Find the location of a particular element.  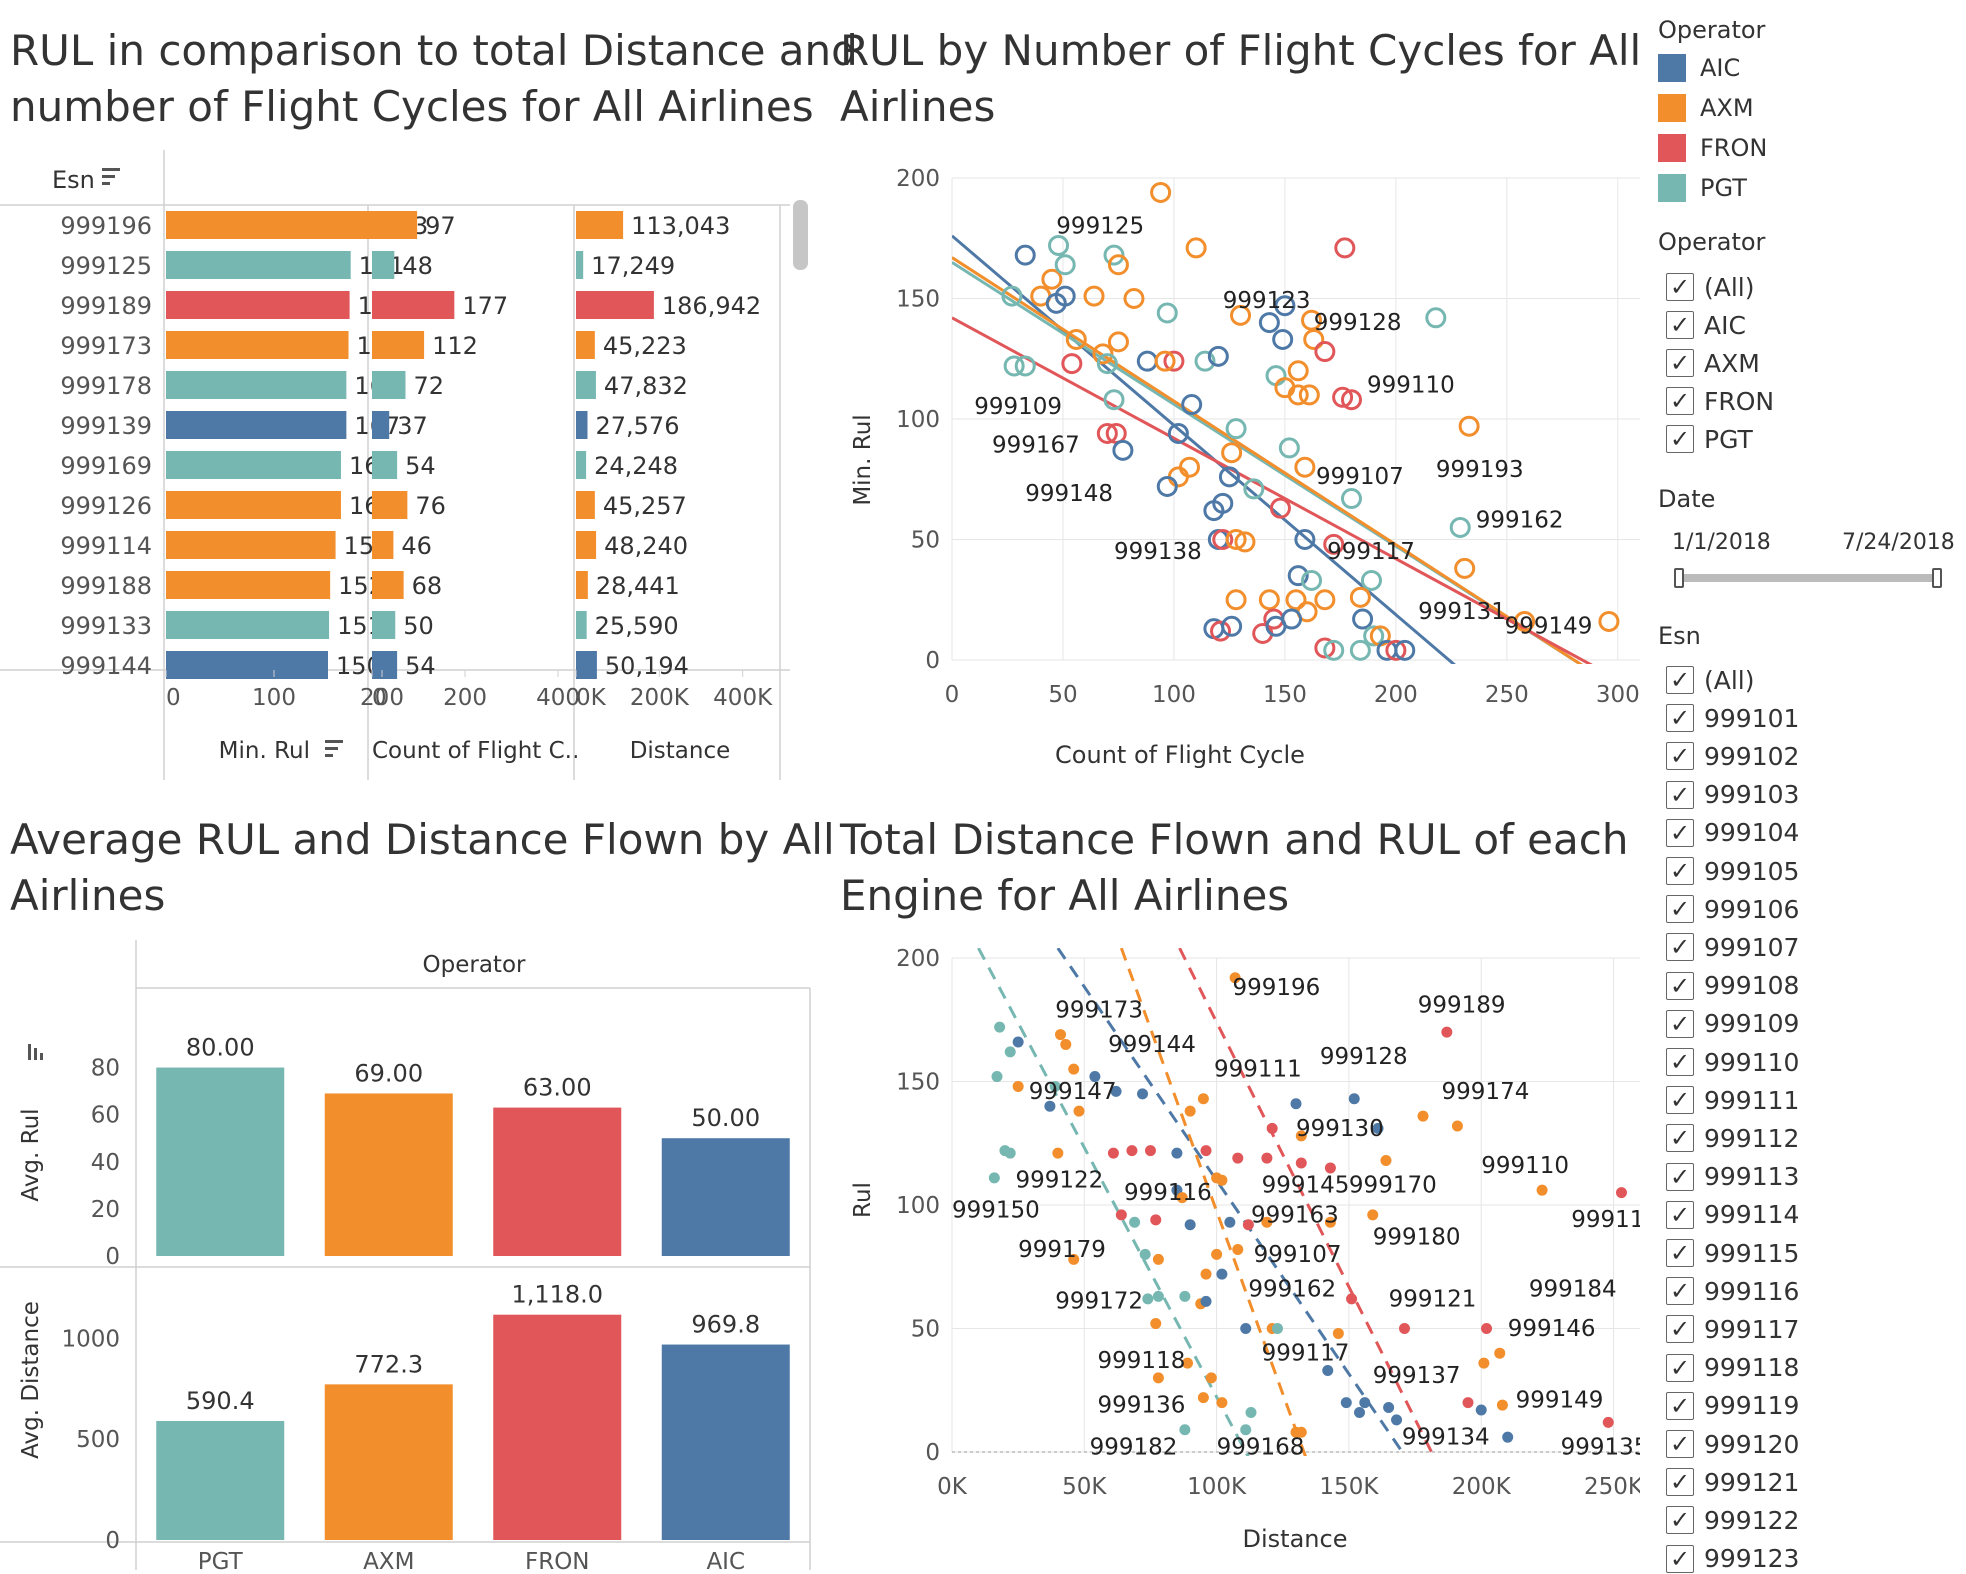

min-rul-sort-icon is located at coordinates (334, 748).